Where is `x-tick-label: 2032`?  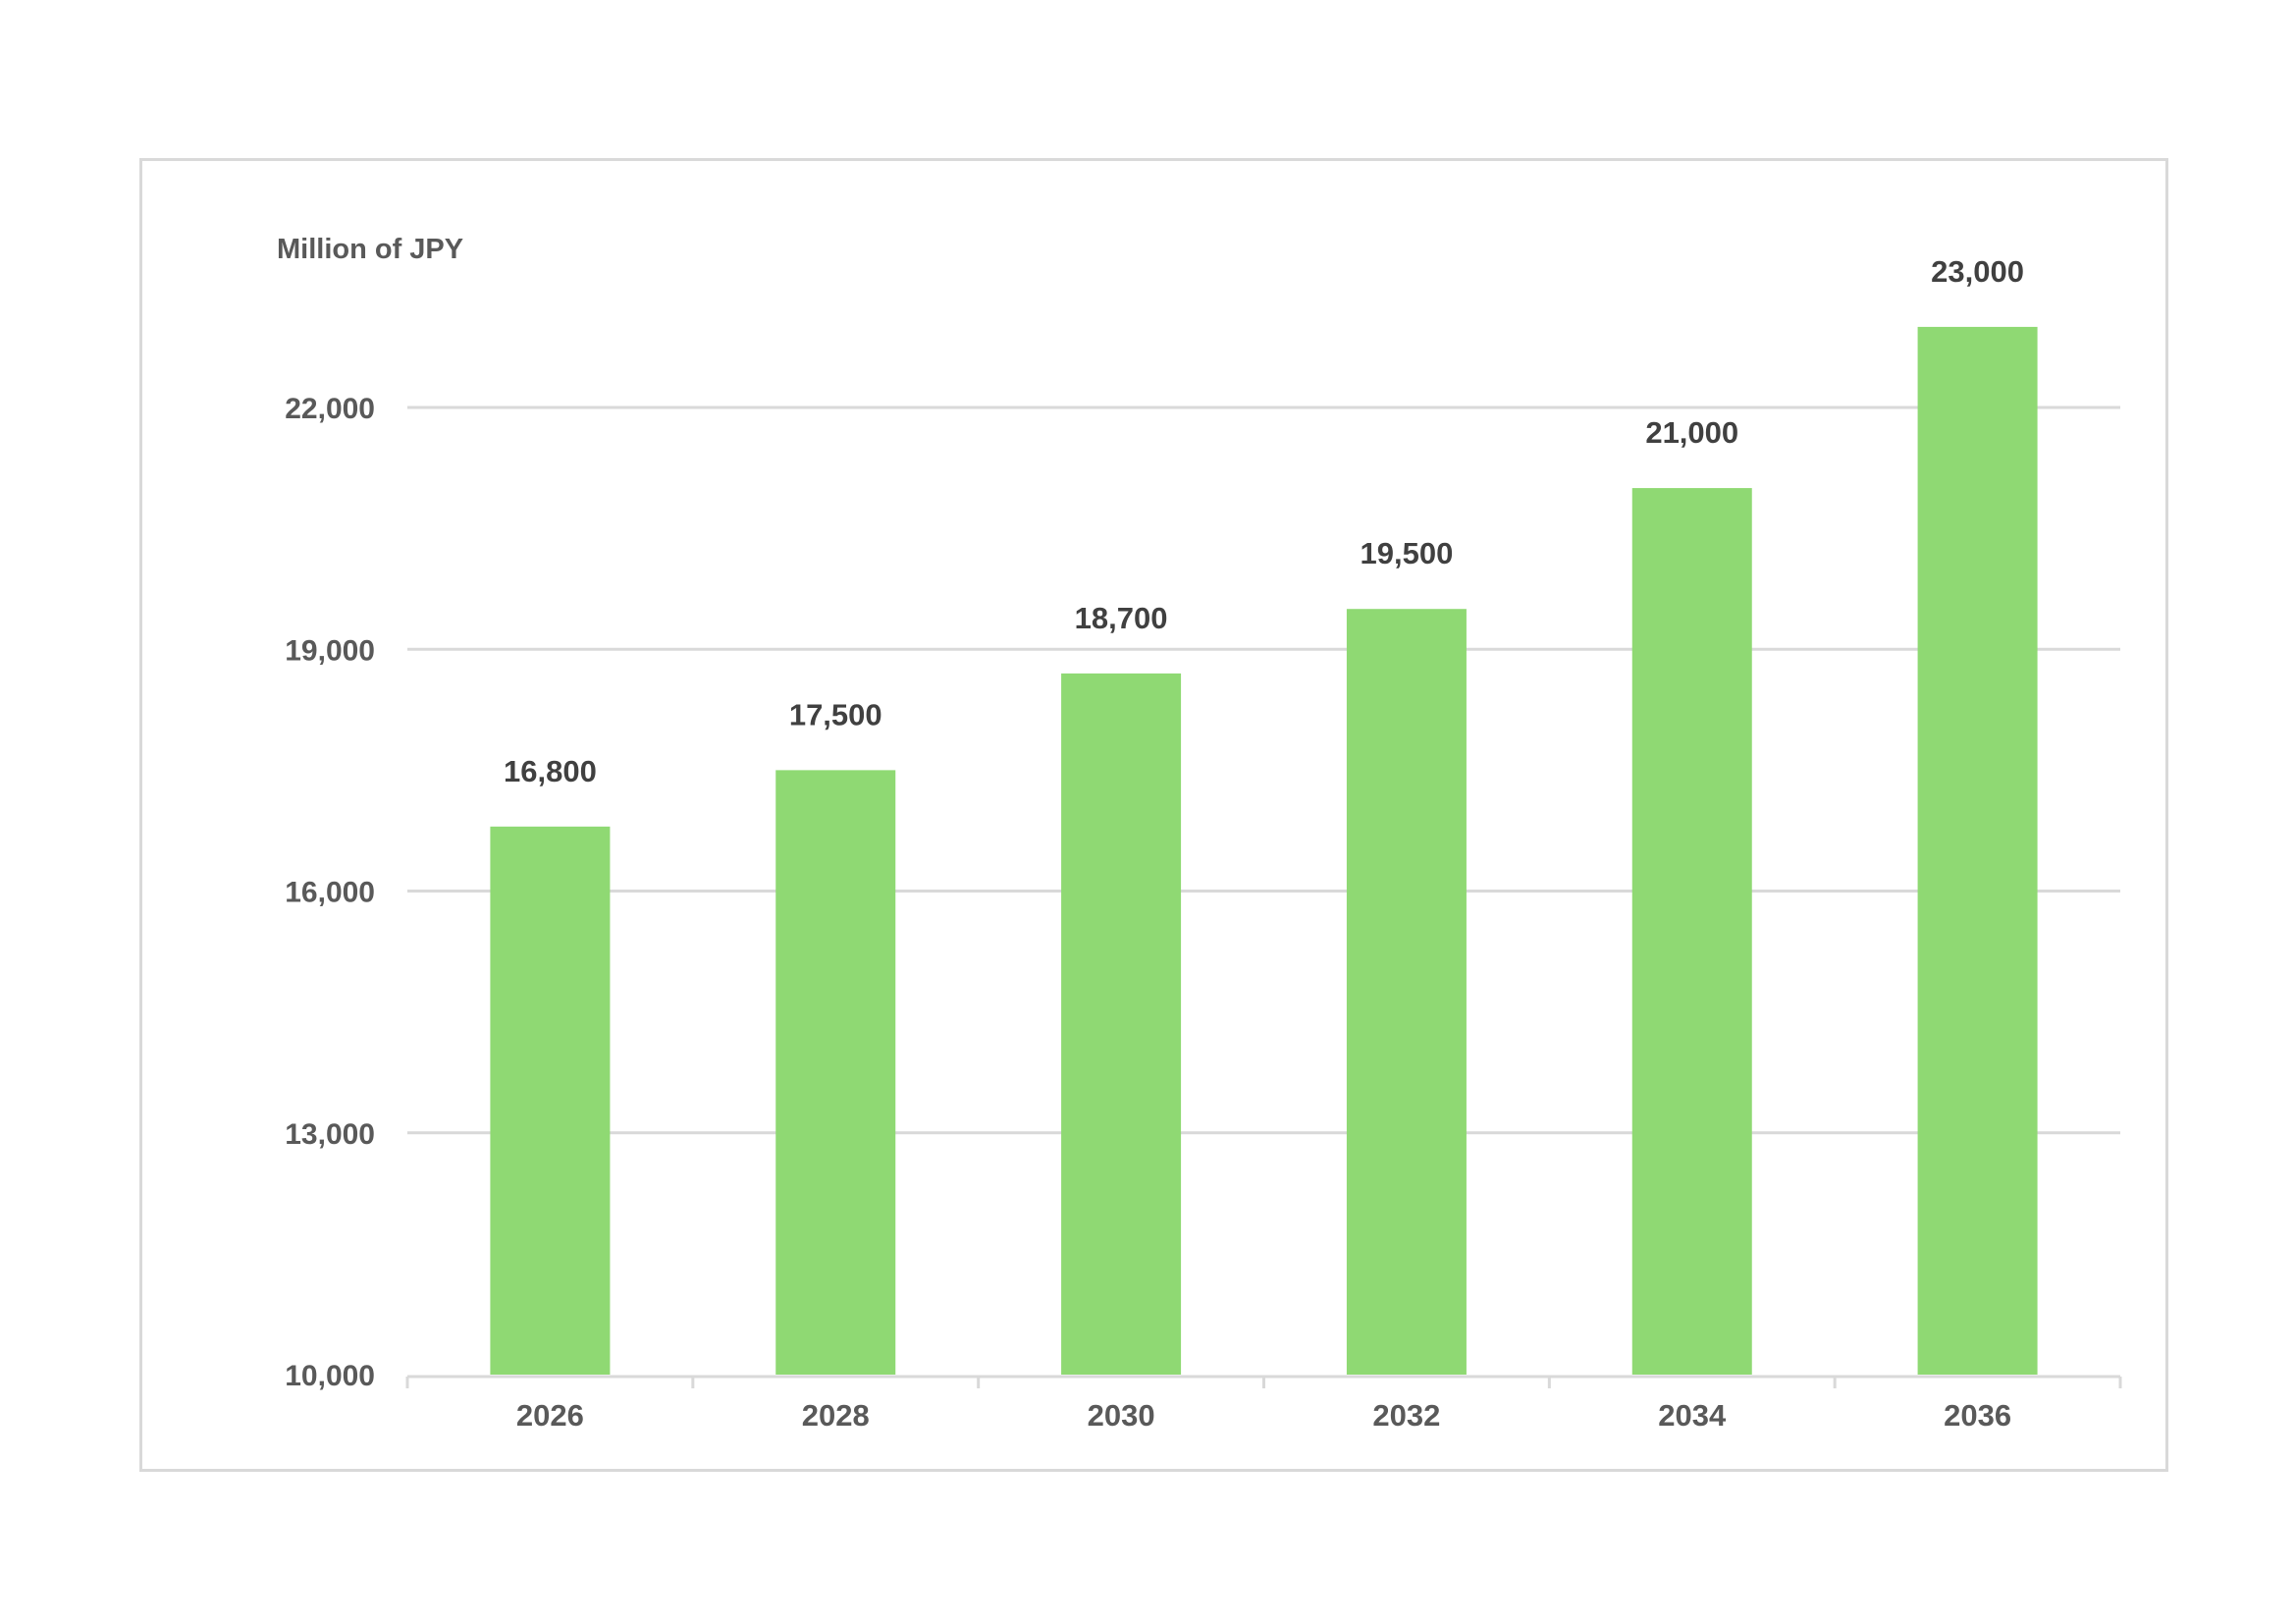 x-tick-label: 2032 is located at coordinates (1406, 1415).